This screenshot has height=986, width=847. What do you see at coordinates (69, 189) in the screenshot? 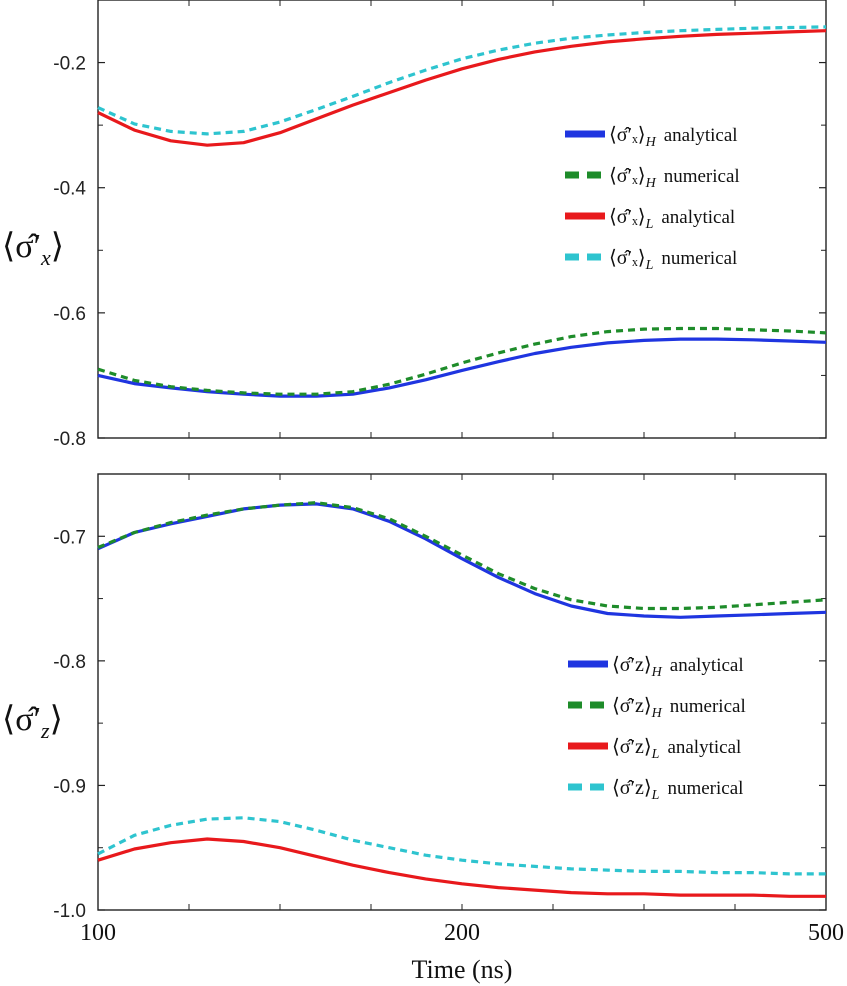
I see `y-tick-label: -0.4` at bounding box center [69, 189].